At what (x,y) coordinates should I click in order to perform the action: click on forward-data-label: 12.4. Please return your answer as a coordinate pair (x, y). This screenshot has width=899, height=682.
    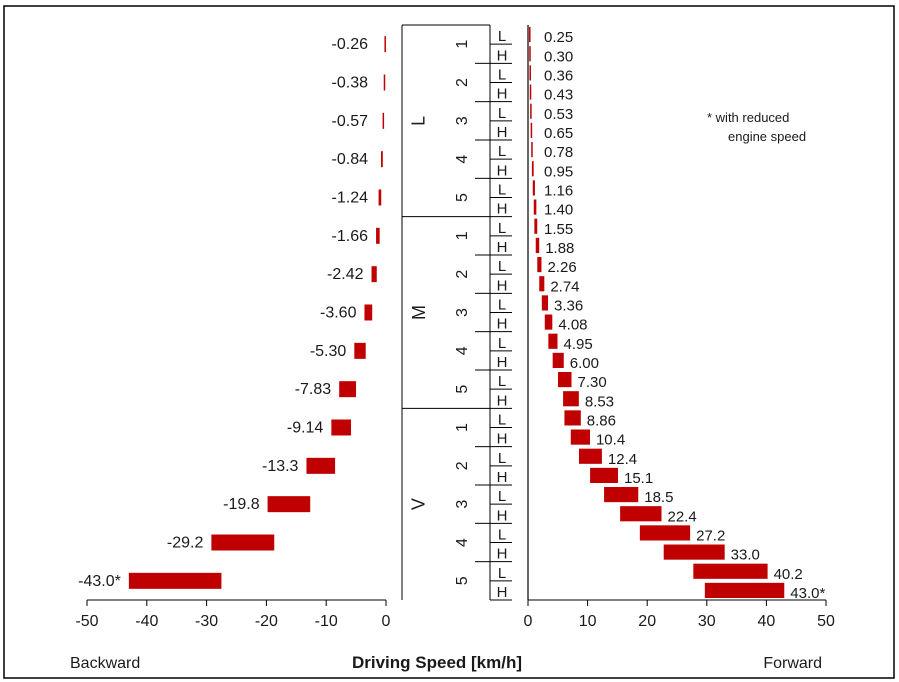
    Looking at the image, I should click on (622, 459).